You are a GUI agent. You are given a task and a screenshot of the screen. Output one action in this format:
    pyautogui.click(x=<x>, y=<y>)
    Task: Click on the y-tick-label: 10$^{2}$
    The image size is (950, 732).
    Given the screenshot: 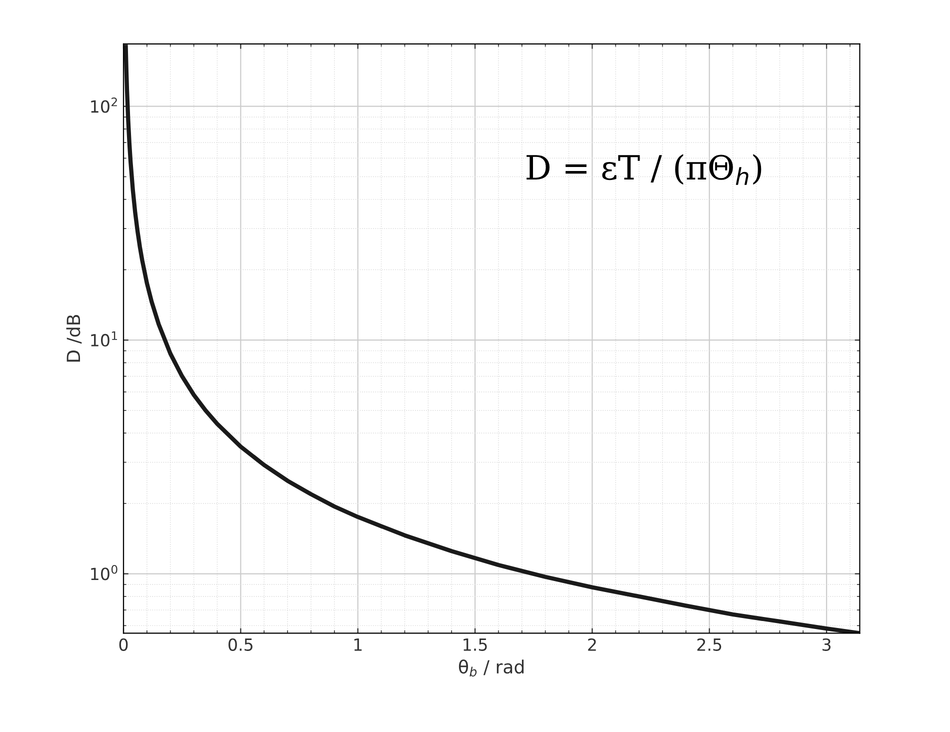 What is the action you would take?
    pyautogui.click(x=104, y=105)
    